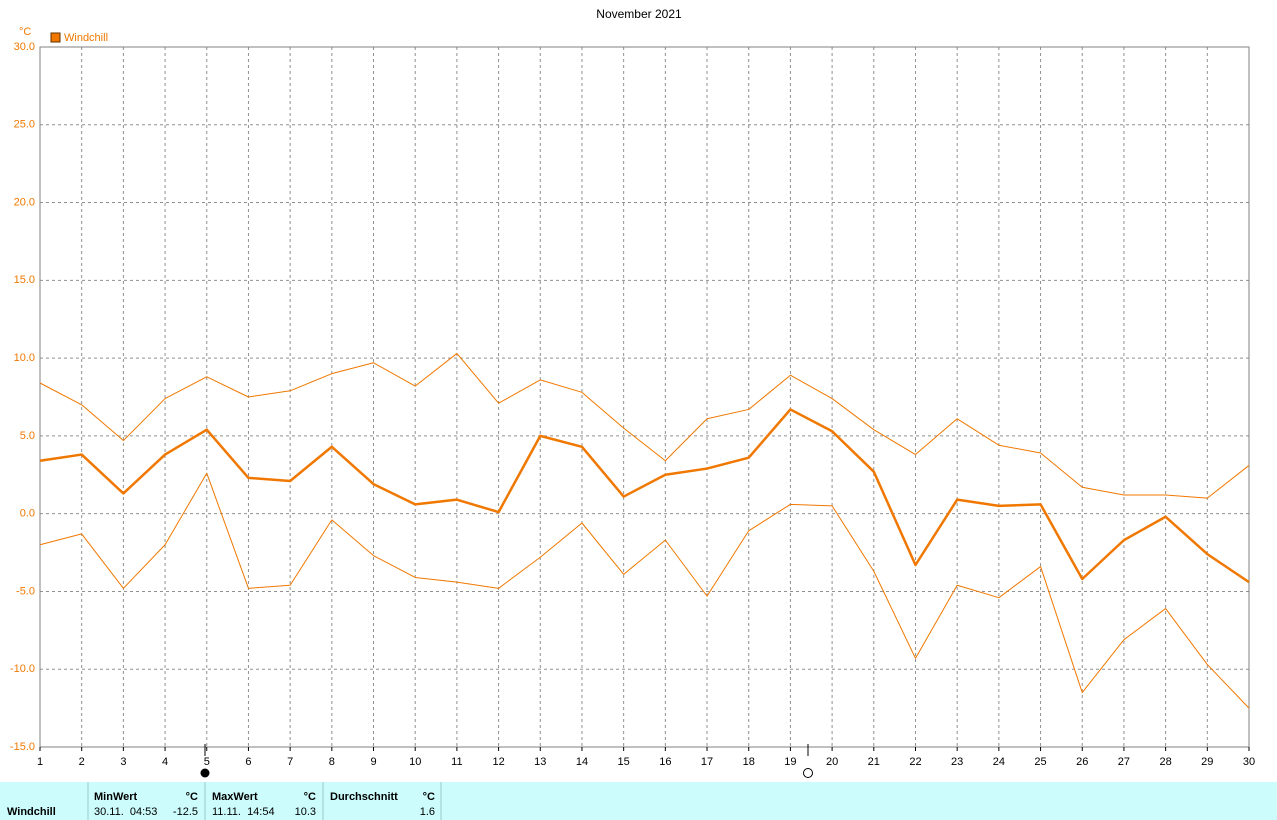 The width and height of the screenshot is (1277, 820). I want to click on x-tick-label: 9, so click(373, 762).